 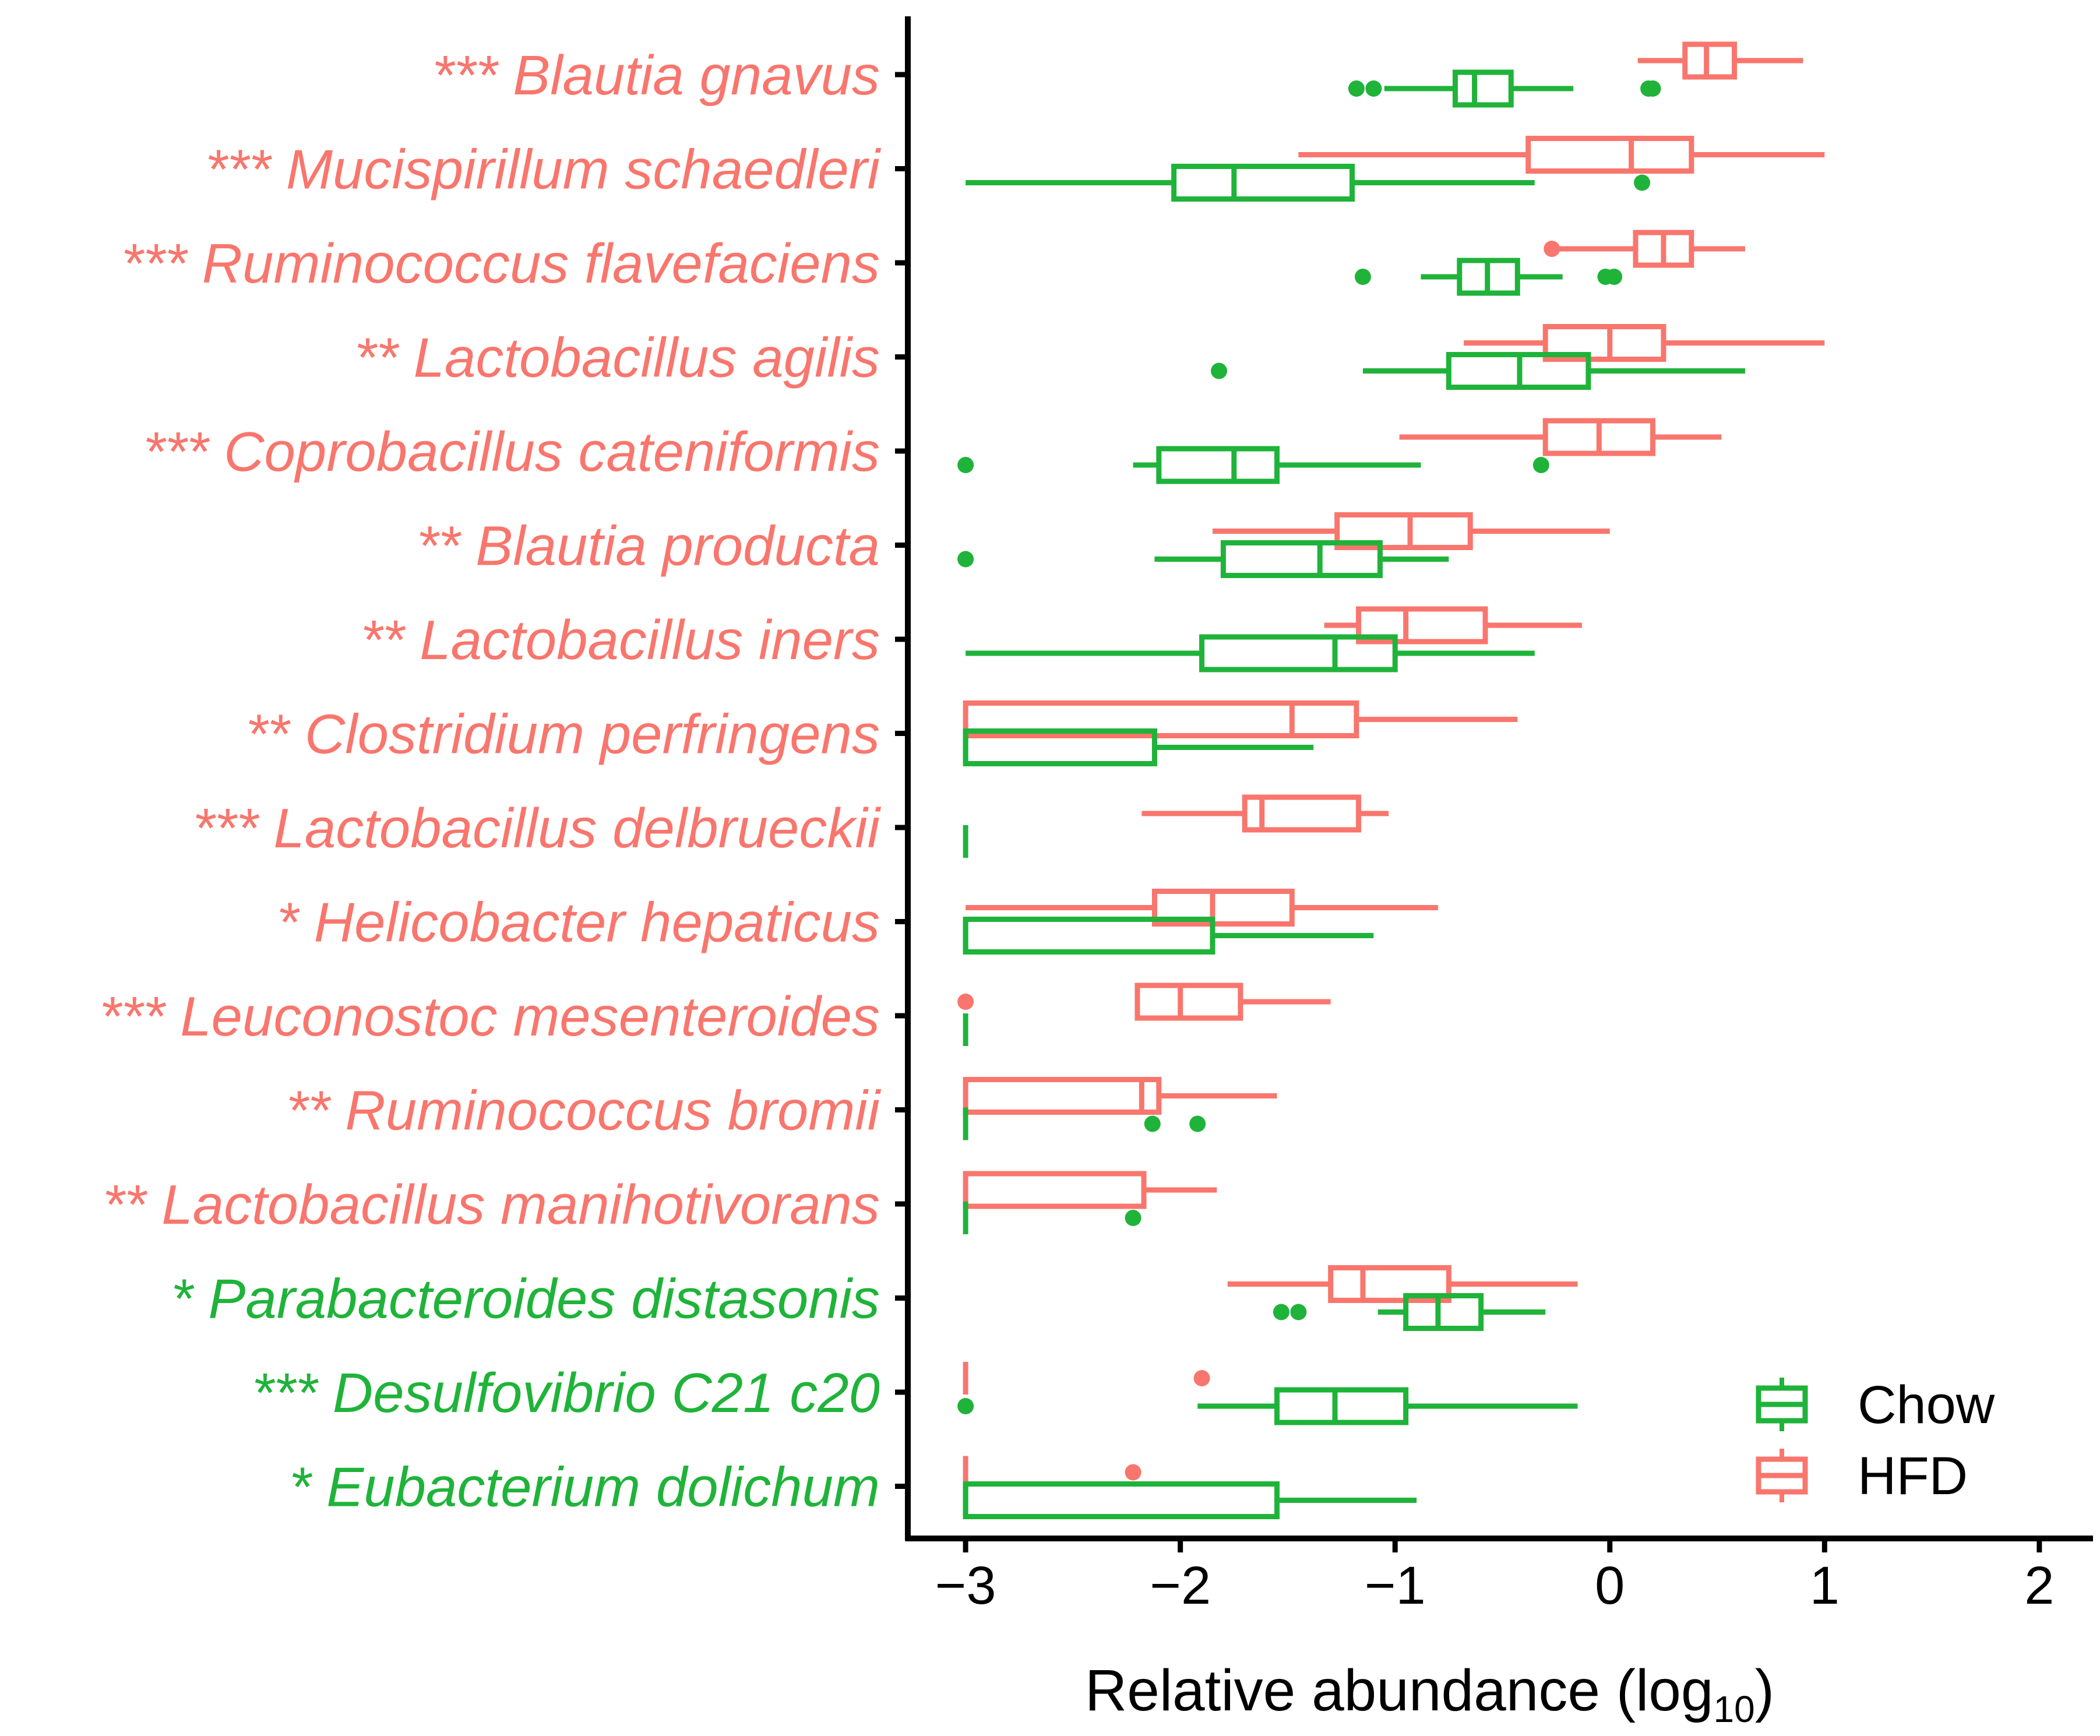 What do you see at coordinates (1610, 1586) in the screenshot?
I see `x-tick-label-3: 0` at bounding box center [1610, 1586].